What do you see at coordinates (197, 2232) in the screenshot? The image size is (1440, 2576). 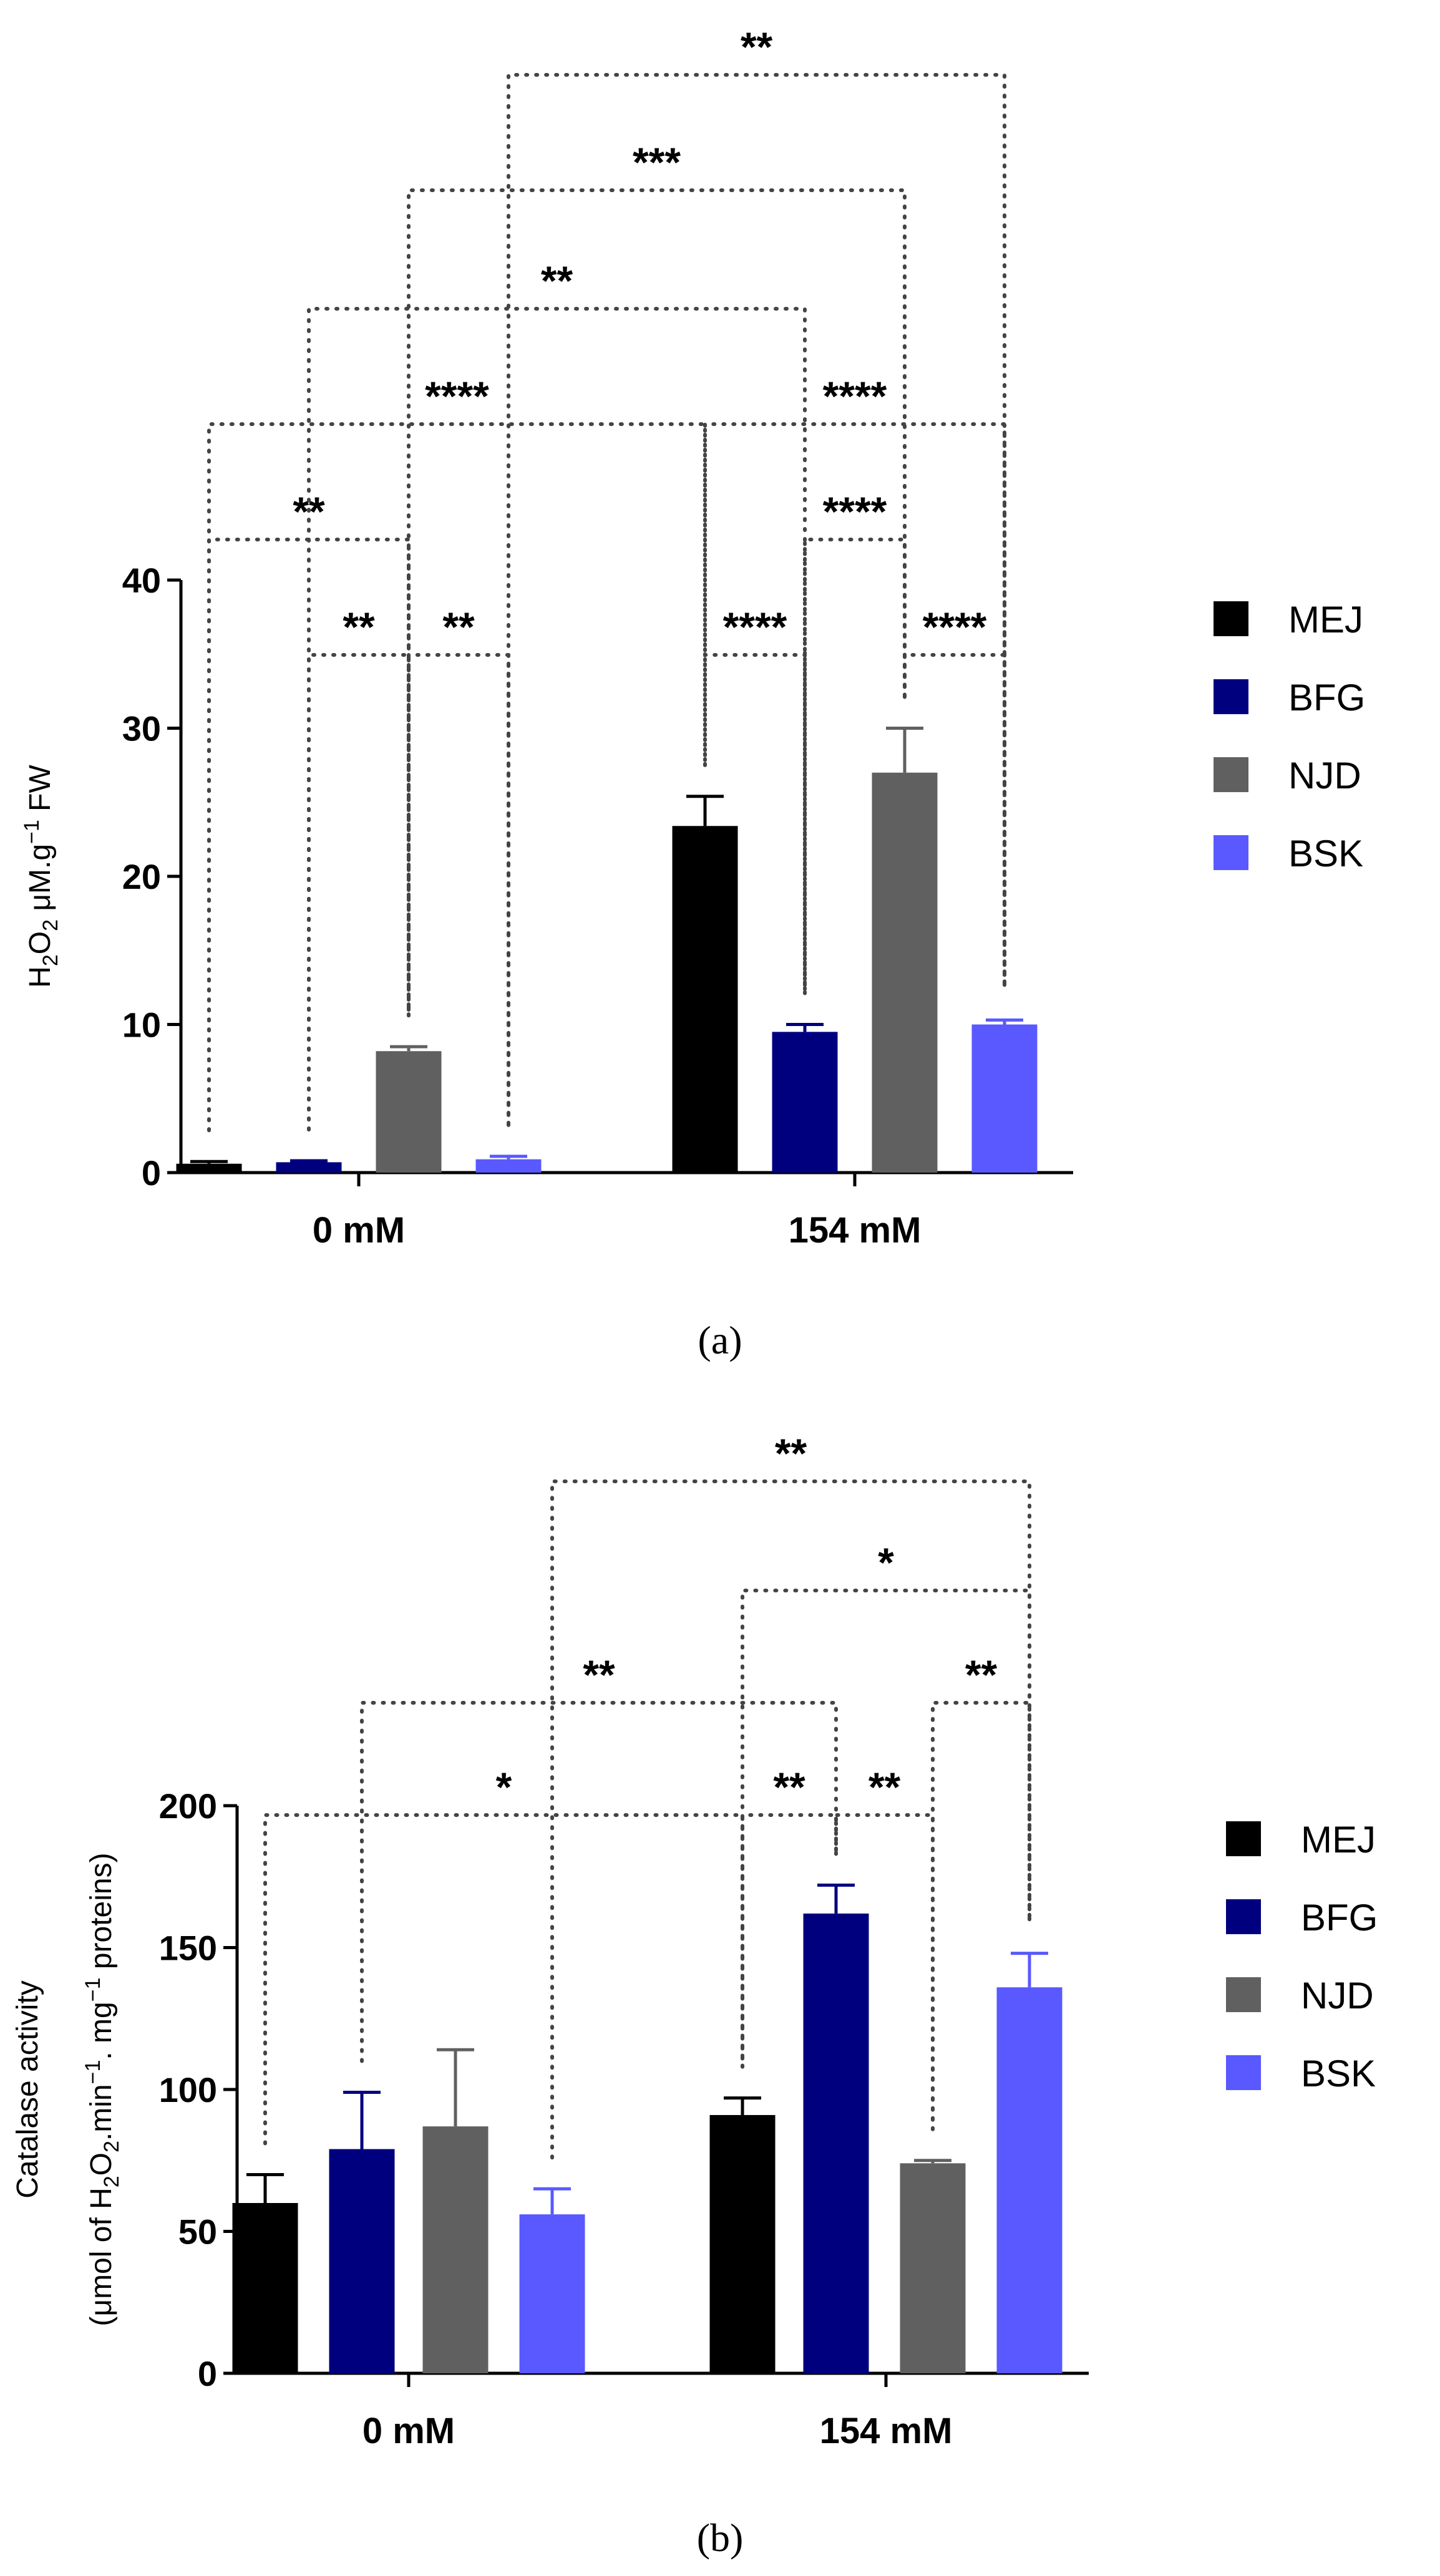 I see `y-tick-label: 50` at bounding box center [197, 2232].